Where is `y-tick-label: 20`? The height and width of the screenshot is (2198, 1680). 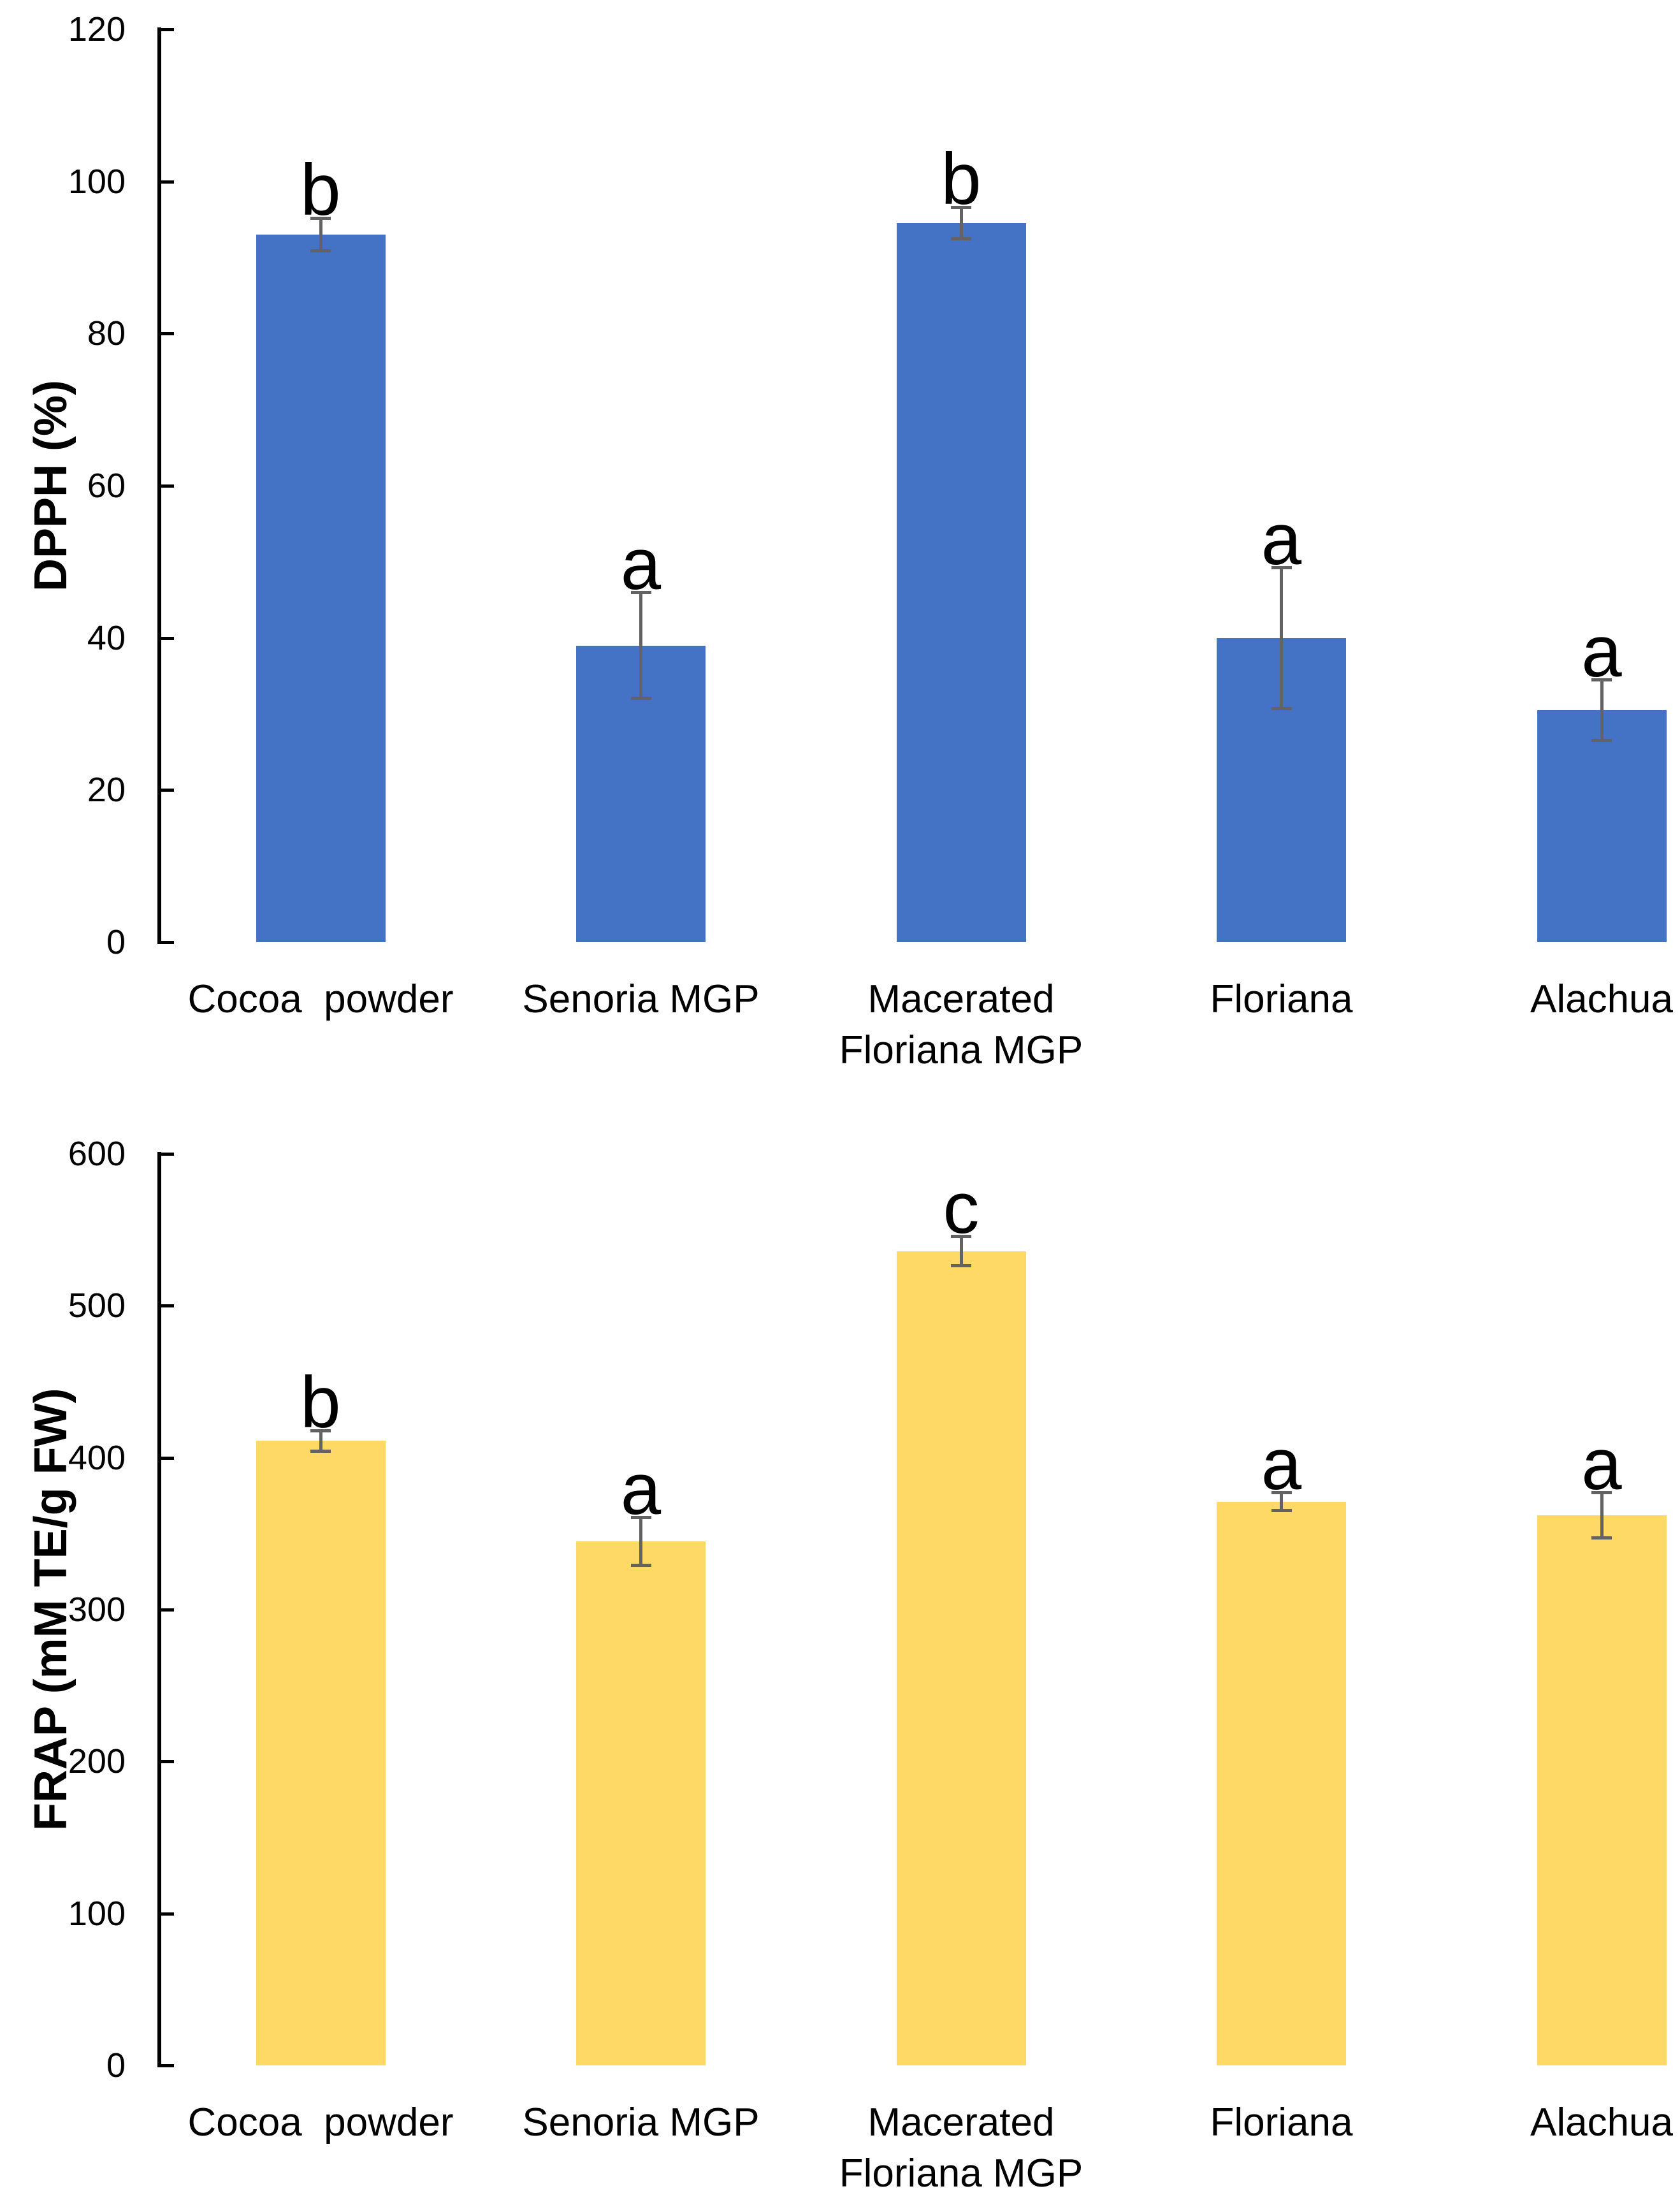
y-tick-label: 20 is located at coordinates (106, 791).